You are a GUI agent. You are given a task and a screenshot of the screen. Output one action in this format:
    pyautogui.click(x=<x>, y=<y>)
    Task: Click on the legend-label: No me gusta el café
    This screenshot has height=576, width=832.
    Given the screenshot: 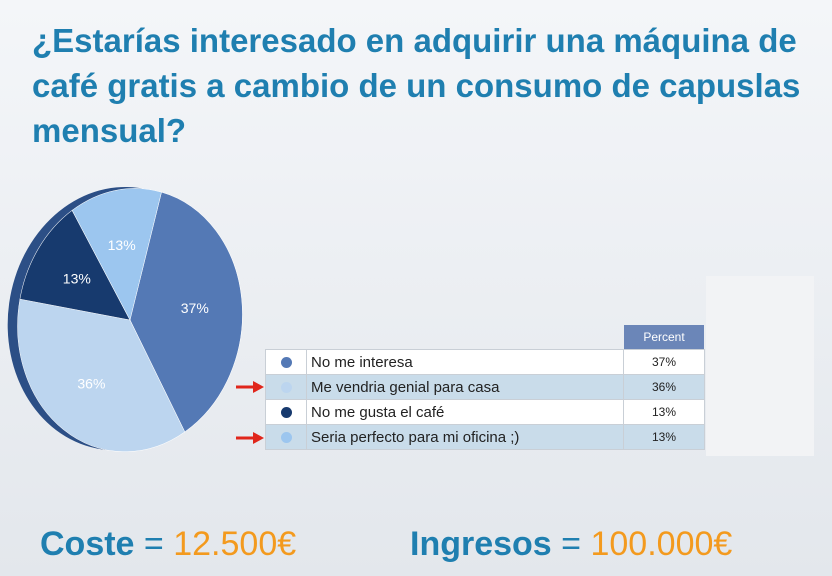 What is the action you would take?
    pyautogui.click(x=465, y=412)
    